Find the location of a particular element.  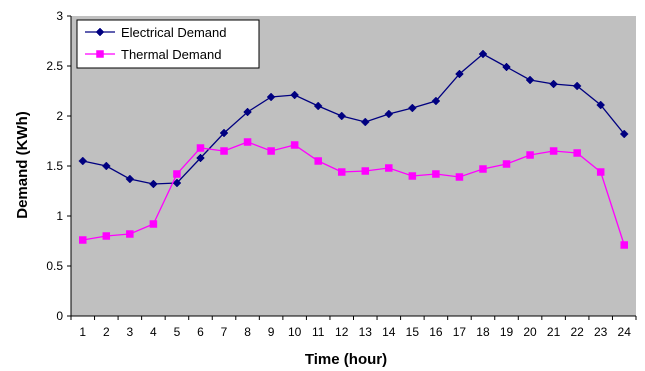

x-tick-label: 8 is located at coordinates (247, 332).